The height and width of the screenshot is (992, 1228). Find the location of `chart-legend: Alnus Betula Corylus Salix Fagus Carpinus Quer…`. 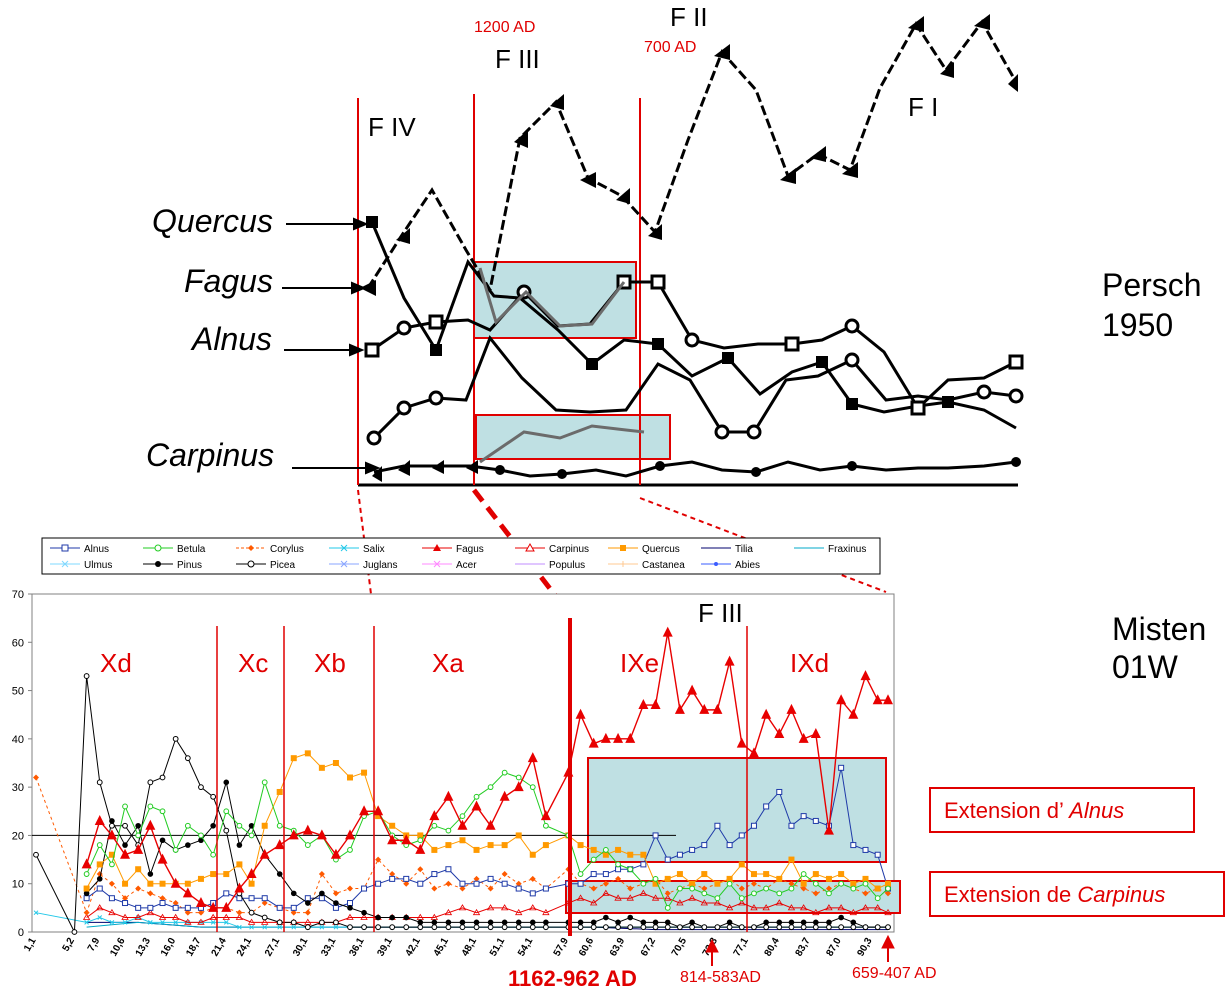

chart-legend: Alnus Betula Corylus Salix Fagus Carpinus Quer… is located at coordinates (461, 556).